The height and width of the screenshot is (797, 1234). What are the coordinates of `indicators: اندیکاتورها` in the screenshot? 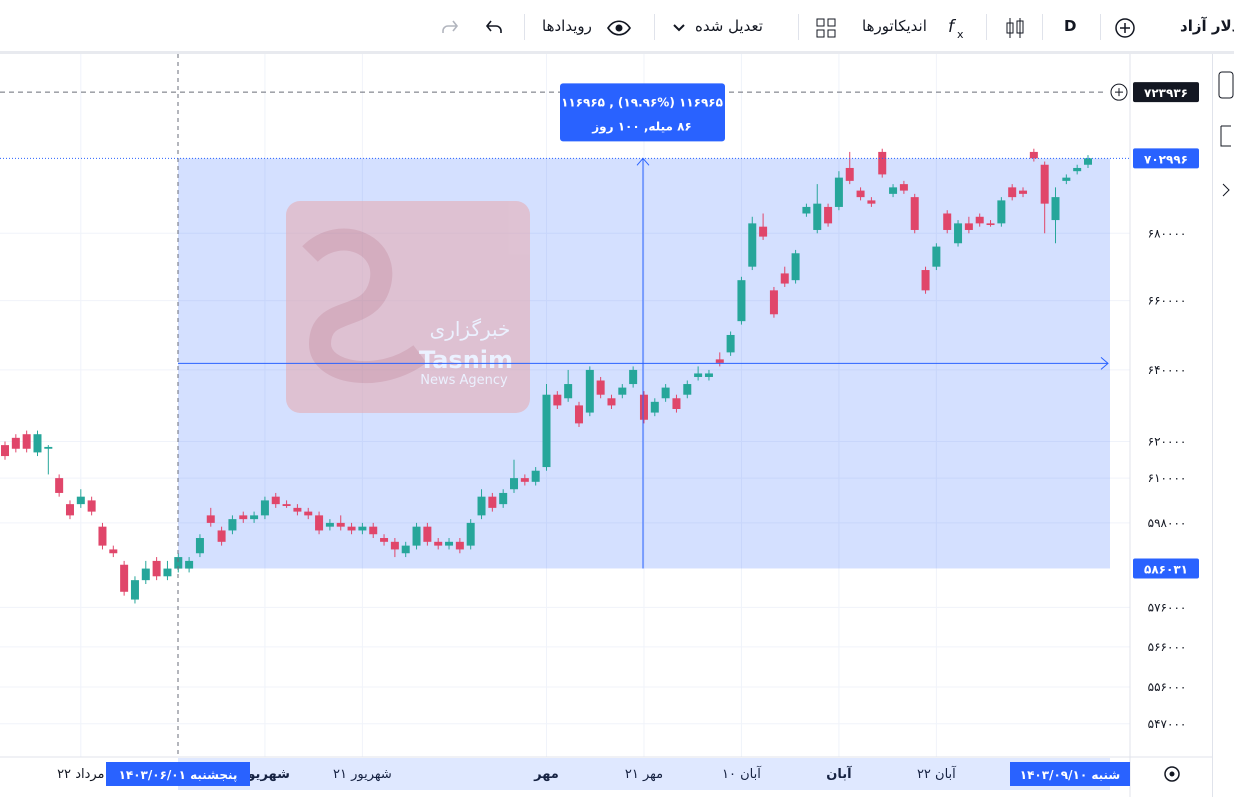 It's located at (894, 26).